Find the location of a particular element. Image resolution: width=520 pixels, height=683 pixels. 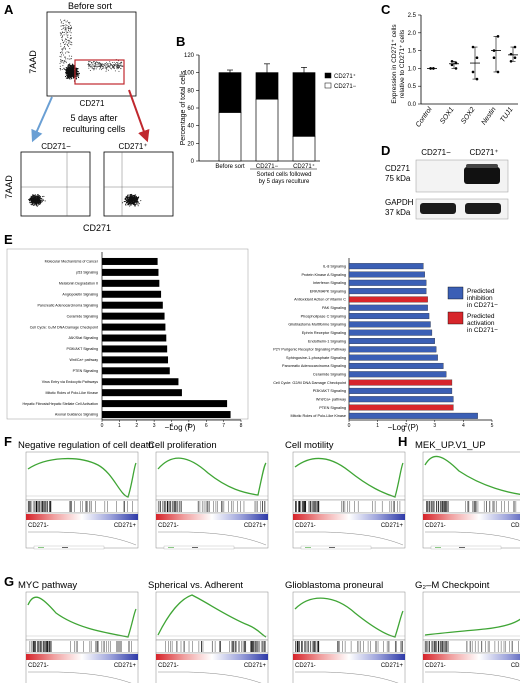

top-ylabel: 7AAD is located at coordinates (33, 62).